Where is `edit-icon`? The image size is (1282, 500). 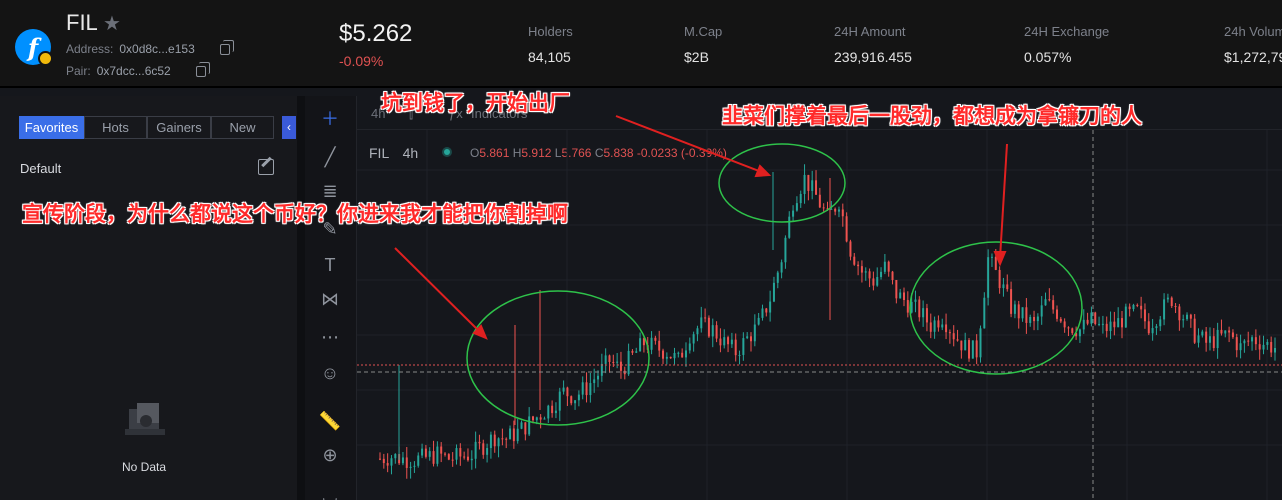
edit-icon is located at coordinates (266, 167).